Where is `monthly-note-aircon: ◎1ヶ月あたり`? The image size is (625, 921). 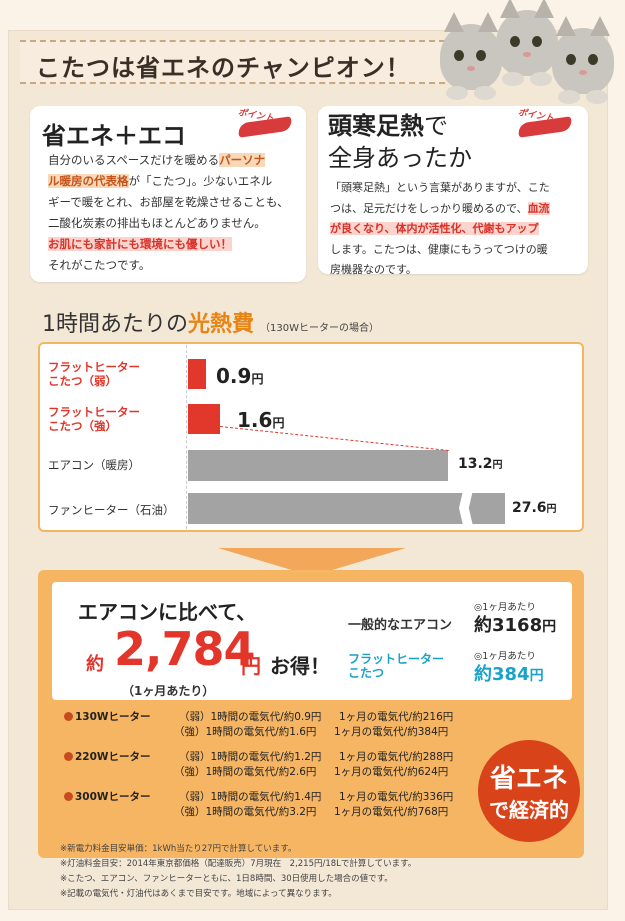 monthly-note-aircon: ◎1ヶ月あたり is located at coordinates (505, 607).